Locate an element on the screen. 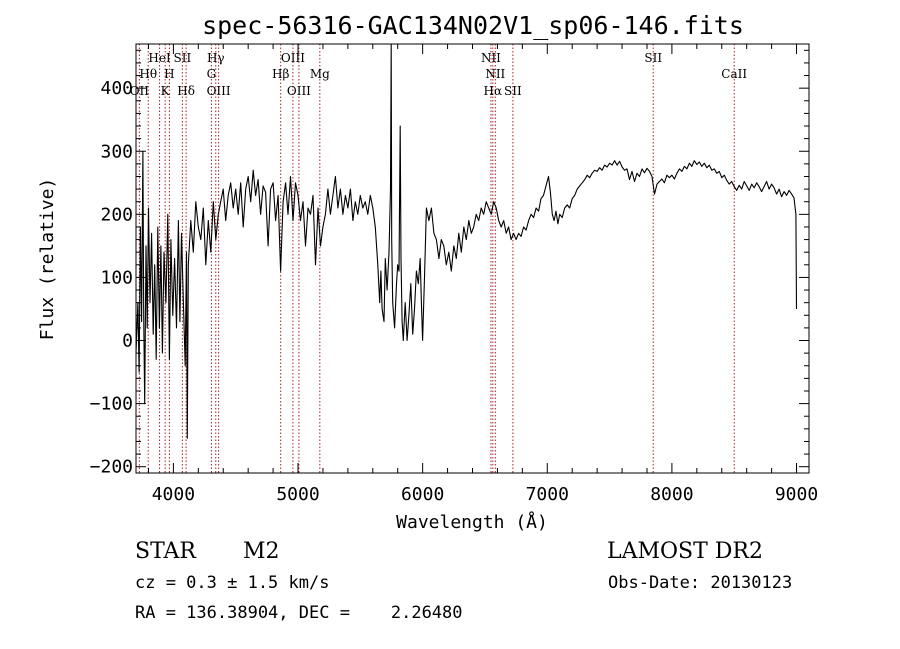  x-tick-label: 8000 is located at coordinates (671, 494).